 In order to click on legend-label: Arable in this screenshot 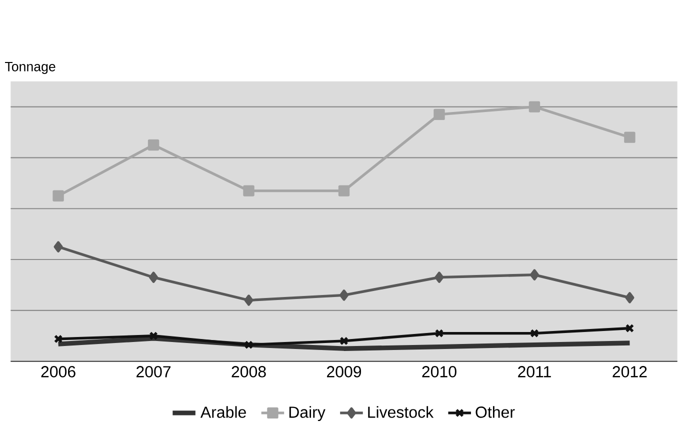, I will do `click(223, 412)`.